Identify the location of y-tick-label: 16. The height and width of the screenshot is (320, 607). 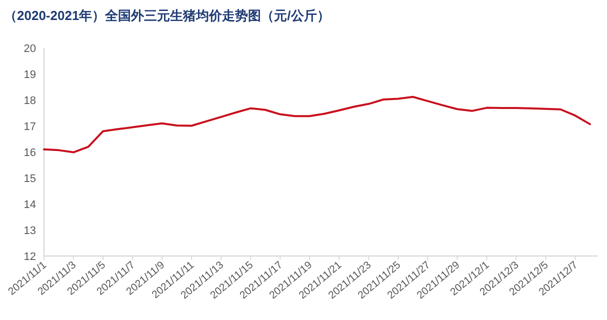
(30, 153).